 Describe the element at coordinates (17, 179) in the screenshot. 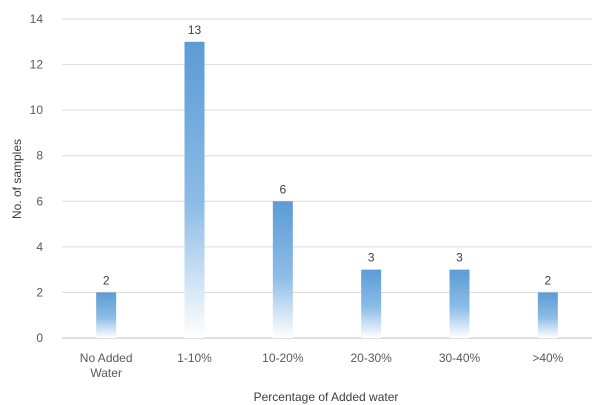

I see `y-axis-title: No. of samples` at that location.